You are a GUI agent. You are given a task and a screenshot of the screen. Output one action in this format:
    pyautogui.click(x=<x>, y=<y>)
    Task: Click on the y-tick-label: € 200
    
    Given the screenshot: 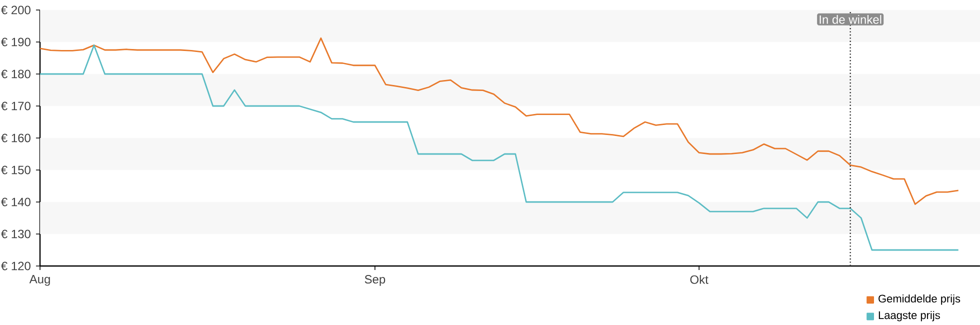 What is the action you would take?
    pyautogui.click(x=15, y=10)
    